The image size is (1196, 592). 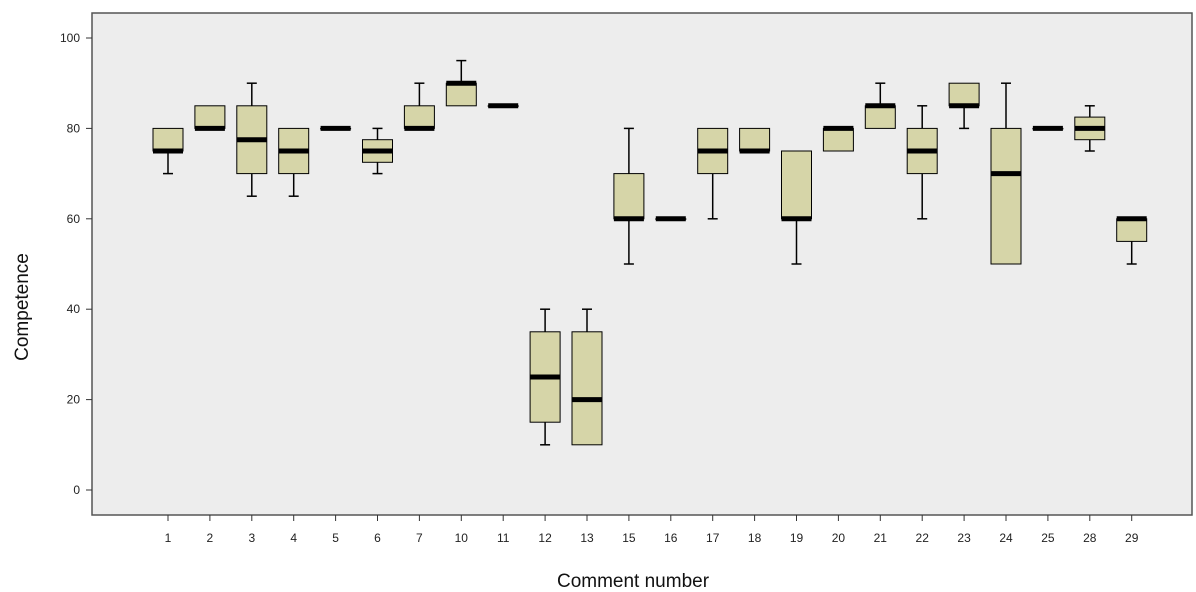 What do you see at coordinates (74, 128) in the screenshot?
I see `y-tick-label: 80` at bounding box center [74, 128].